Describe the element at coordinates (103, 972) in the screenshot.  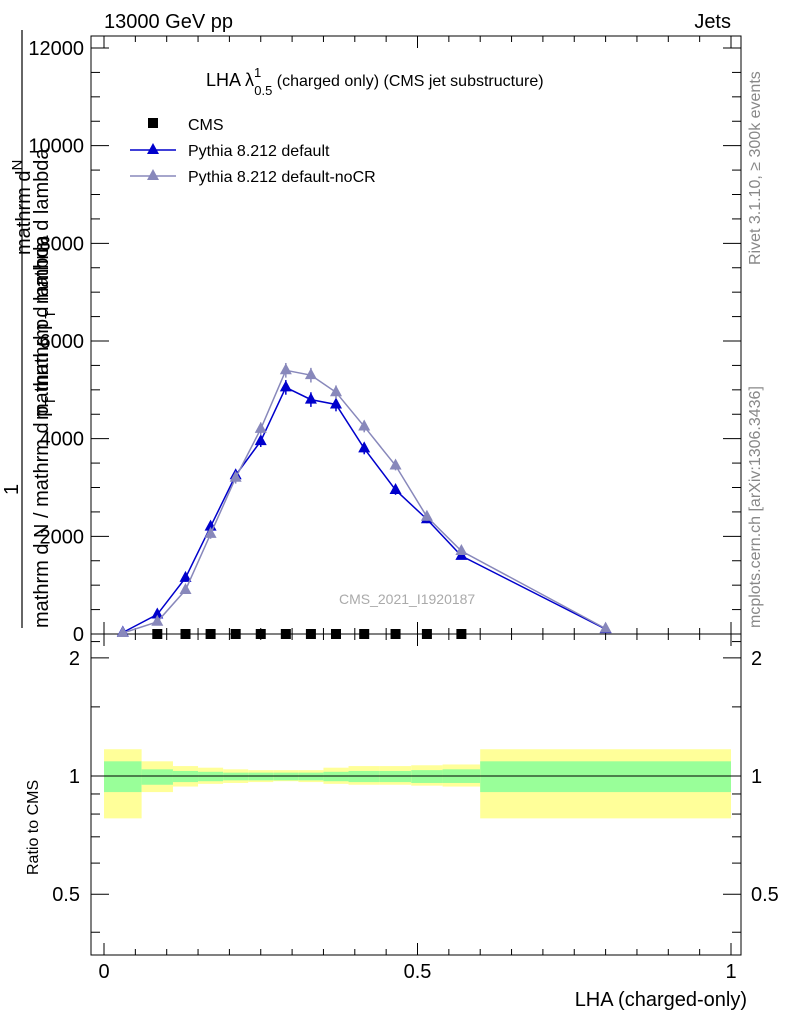
I see `xtick-label: 0` at that location.